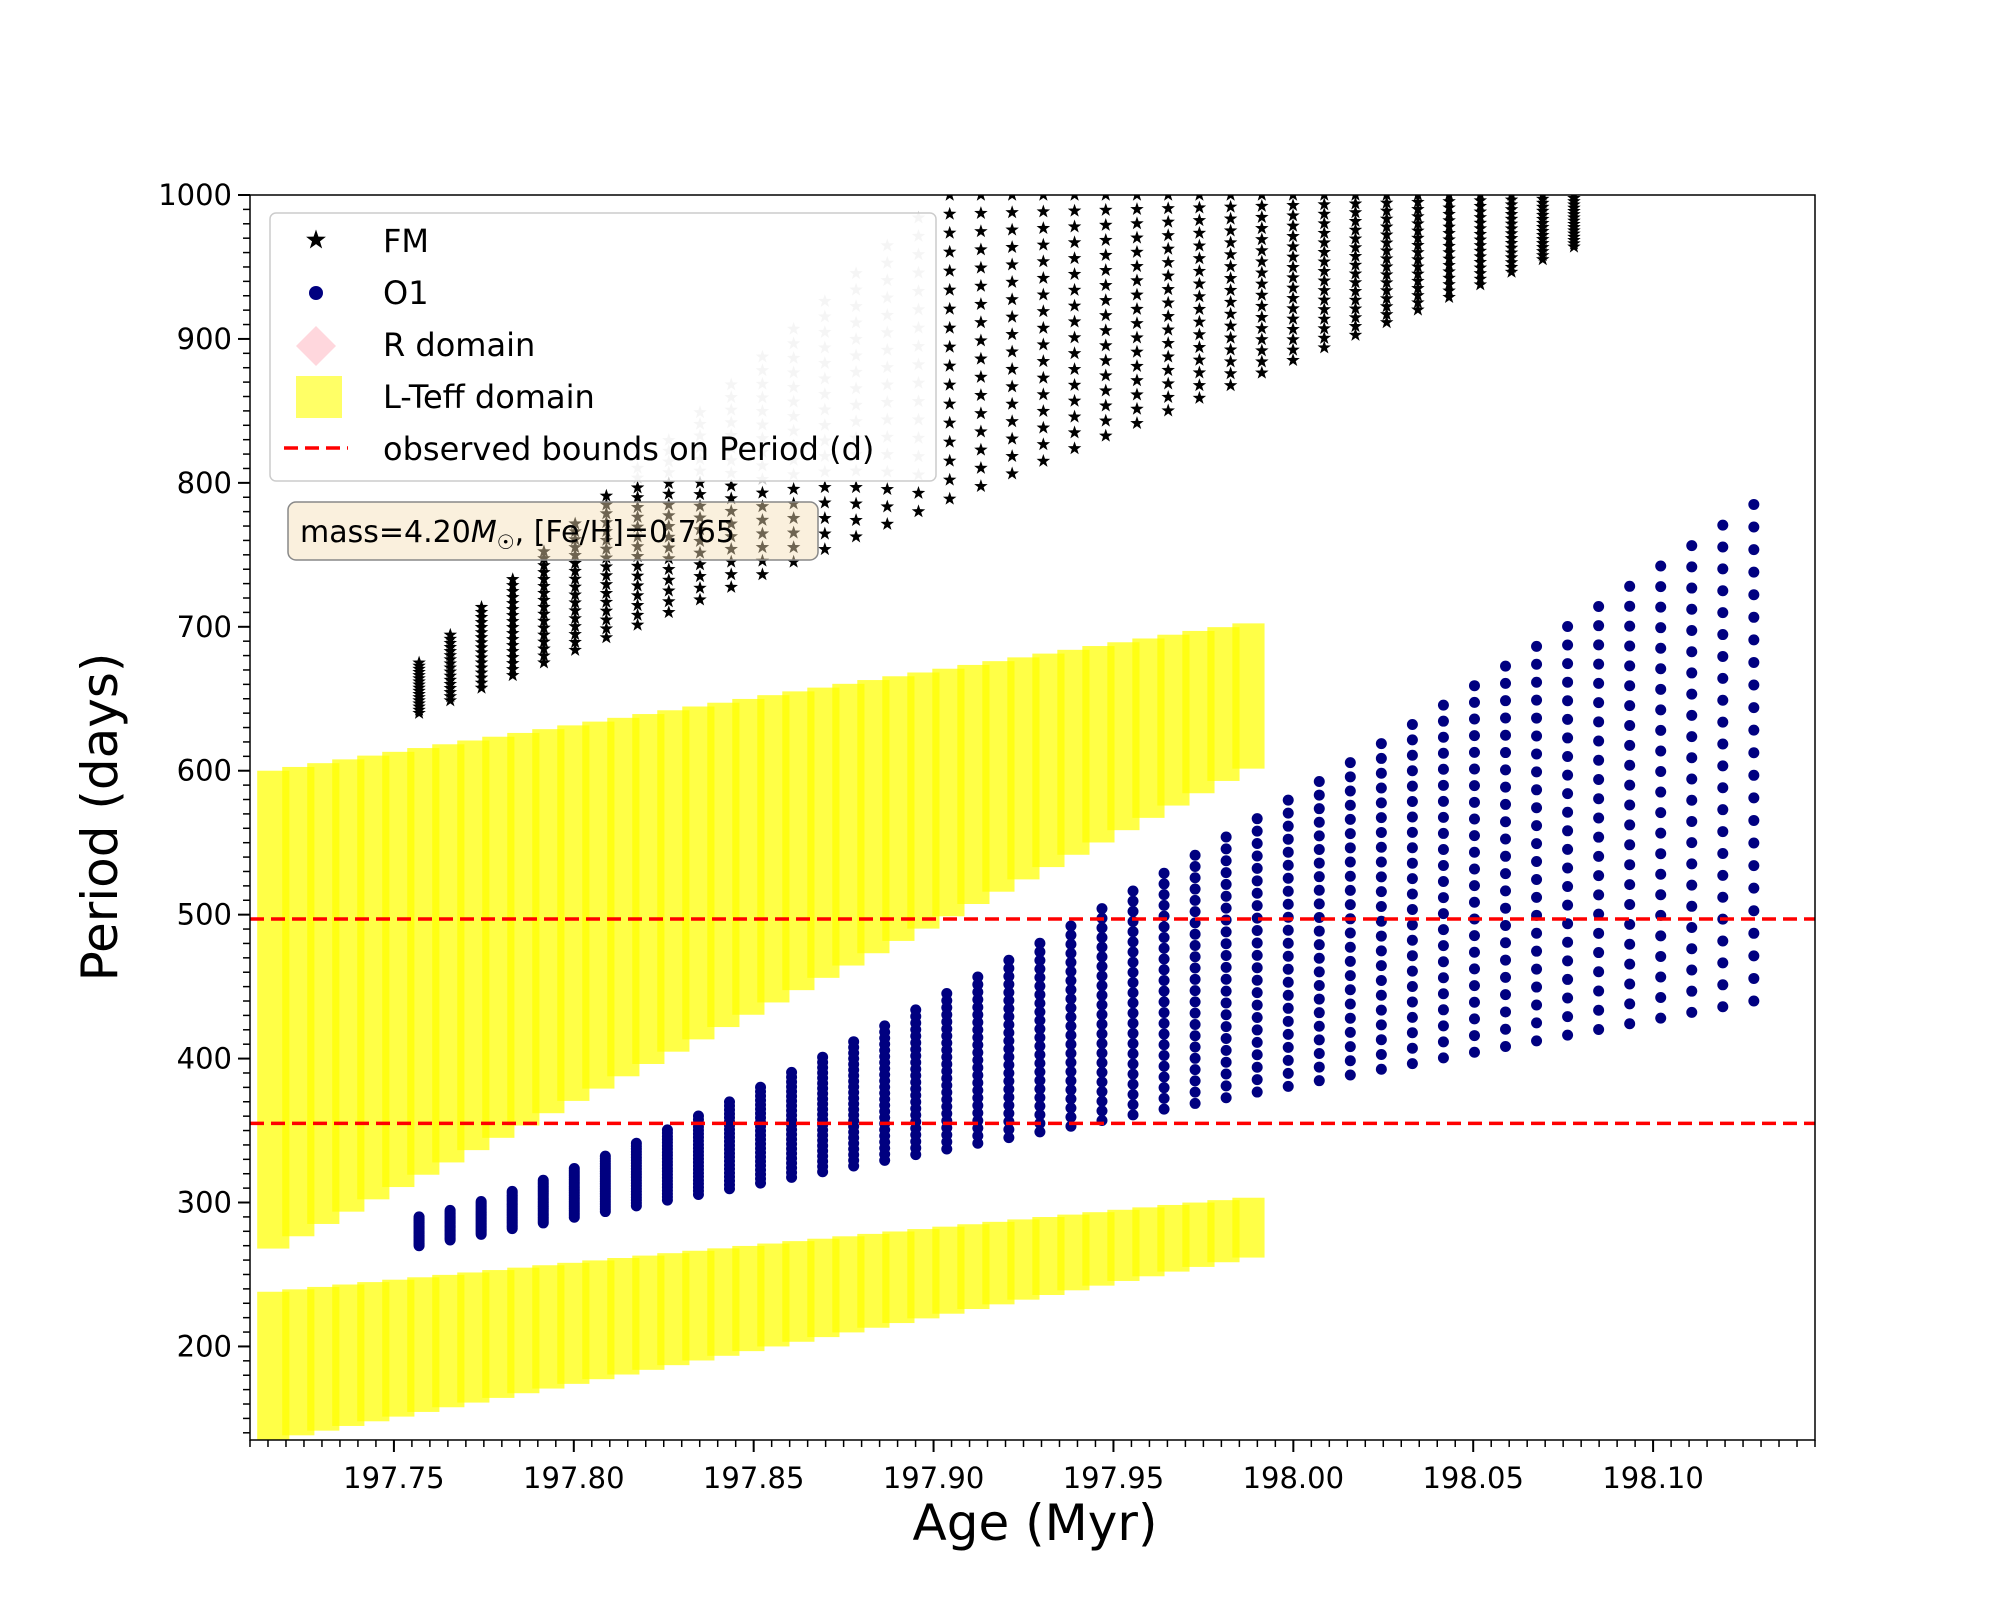 This screenshot has width=2000, height=1600. I want to click on legend-frame, so click(603, 347).